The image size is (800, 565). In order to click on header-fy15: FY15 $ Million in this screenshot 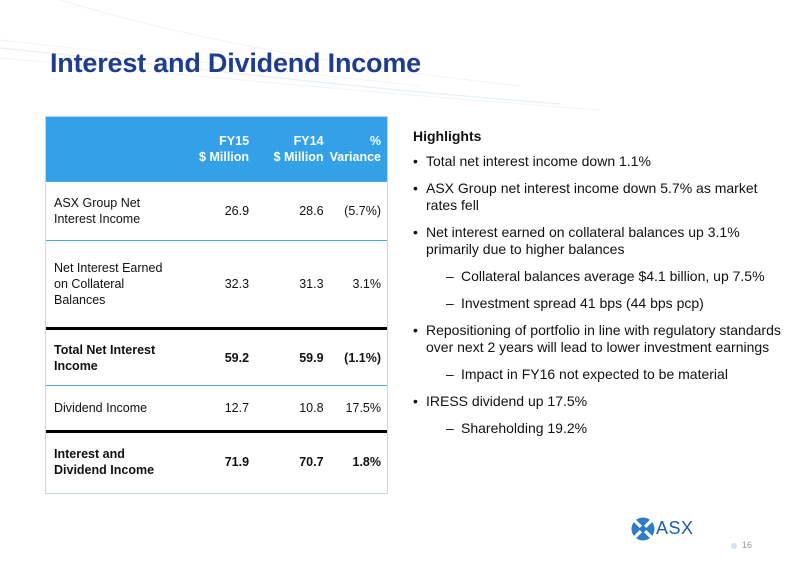, I will do `click(218, 149)`.